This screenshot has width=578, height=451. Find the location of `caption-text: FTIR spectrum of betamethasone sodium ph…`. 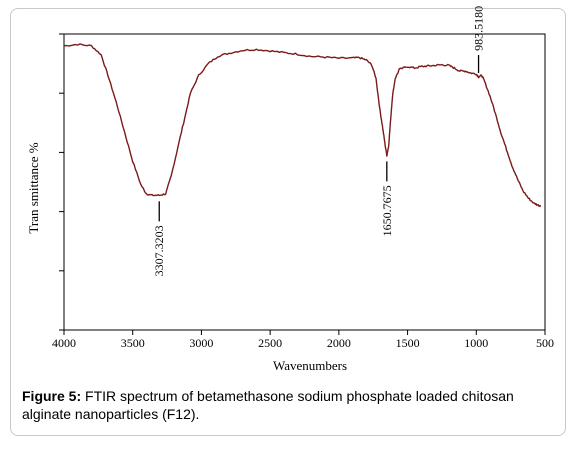

caption-text: FTIR spectrum of betamethasone sodium ph… is located at coordinates (268, 405).